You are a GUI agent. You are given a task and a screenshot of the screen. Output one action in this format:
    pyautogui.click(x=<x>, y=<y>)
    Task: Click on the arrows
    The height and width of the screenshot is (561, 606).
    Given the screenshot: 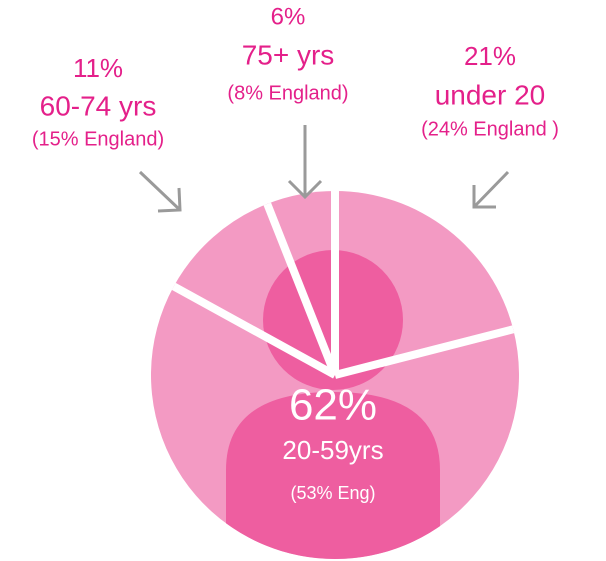 What is the action you would take?
    pyautogui.click(x=324, y=169)
    